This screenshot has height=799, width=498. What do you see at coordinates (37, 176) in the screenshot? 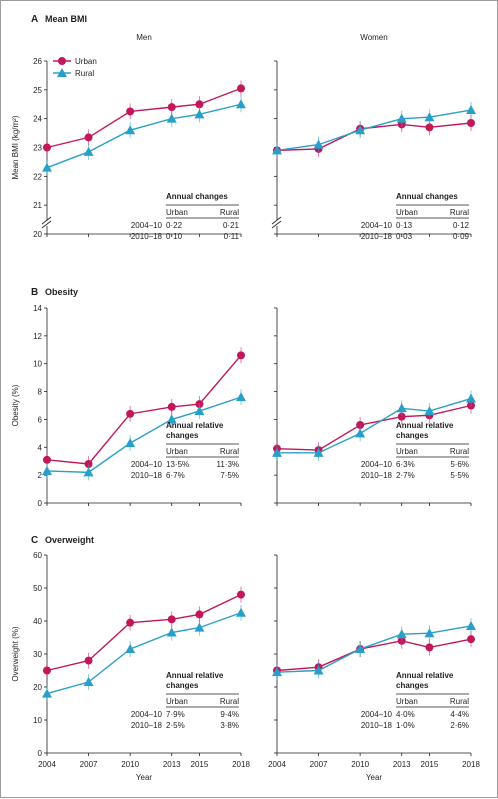
I see `y-tick-label: 22` at bounding box center [37, 176].